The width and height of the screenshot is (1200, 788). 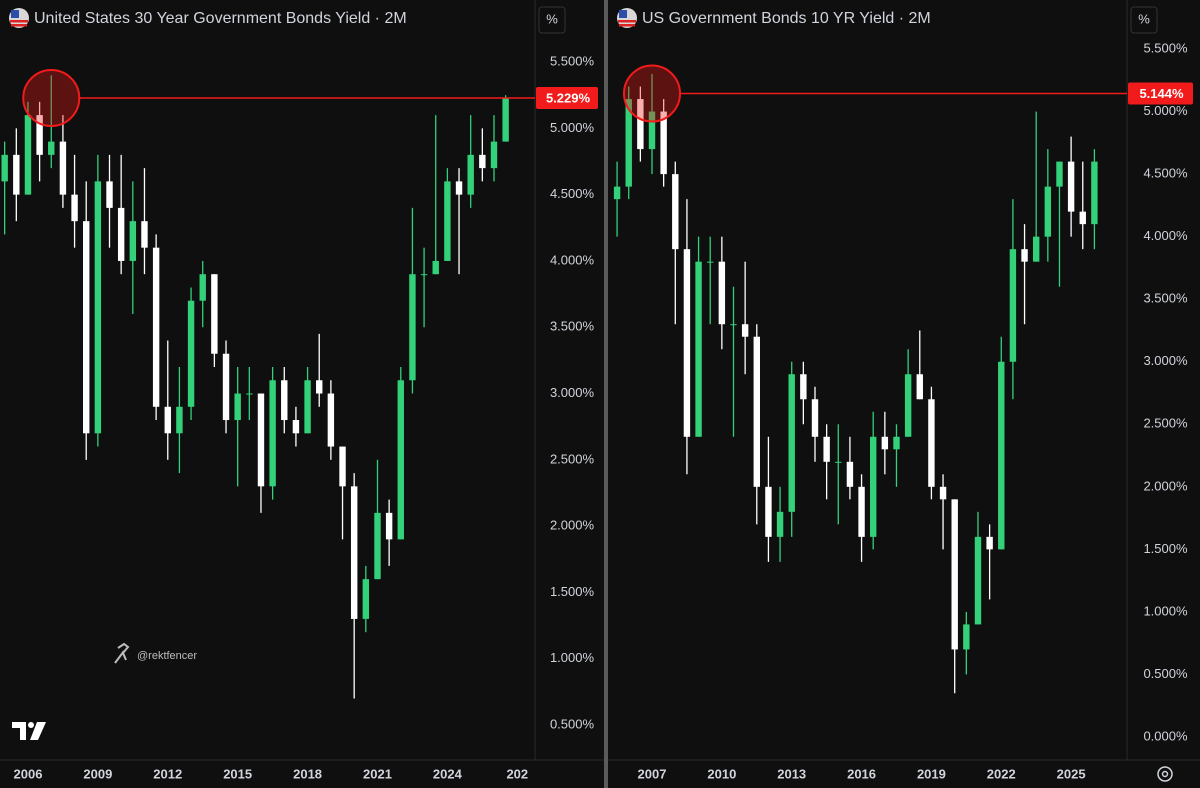 I want to click on y-tick-label: 0.000%, so click(x=1165, y=735).